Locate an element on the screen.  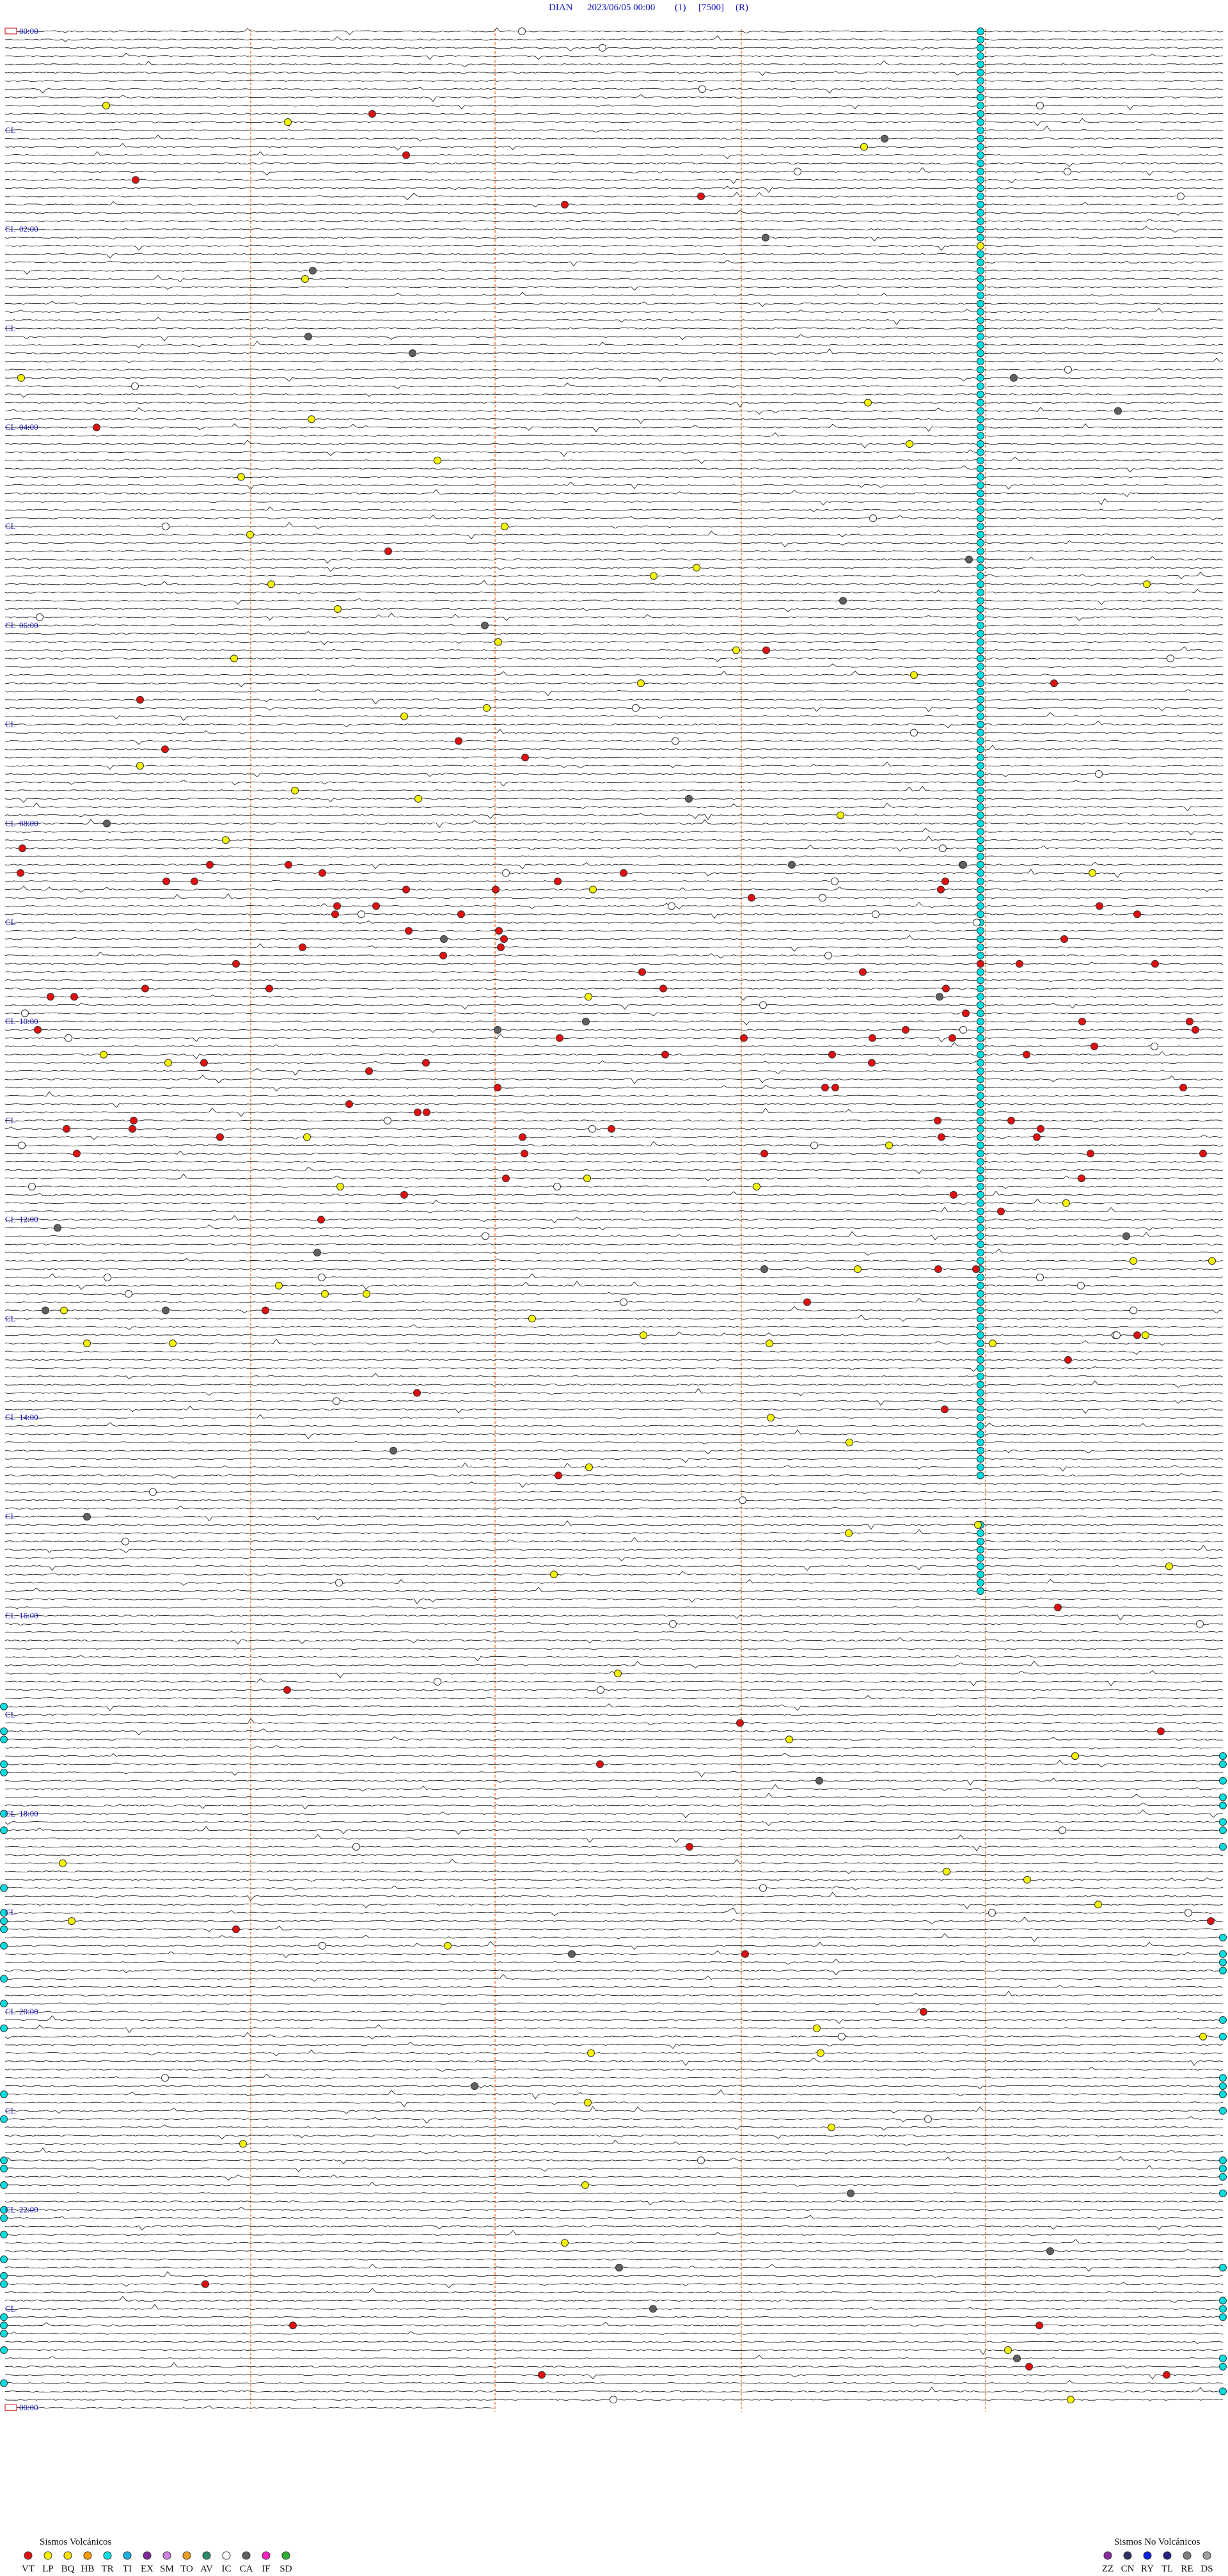
time-label: 04:00 is located at coordinates (28, 427).